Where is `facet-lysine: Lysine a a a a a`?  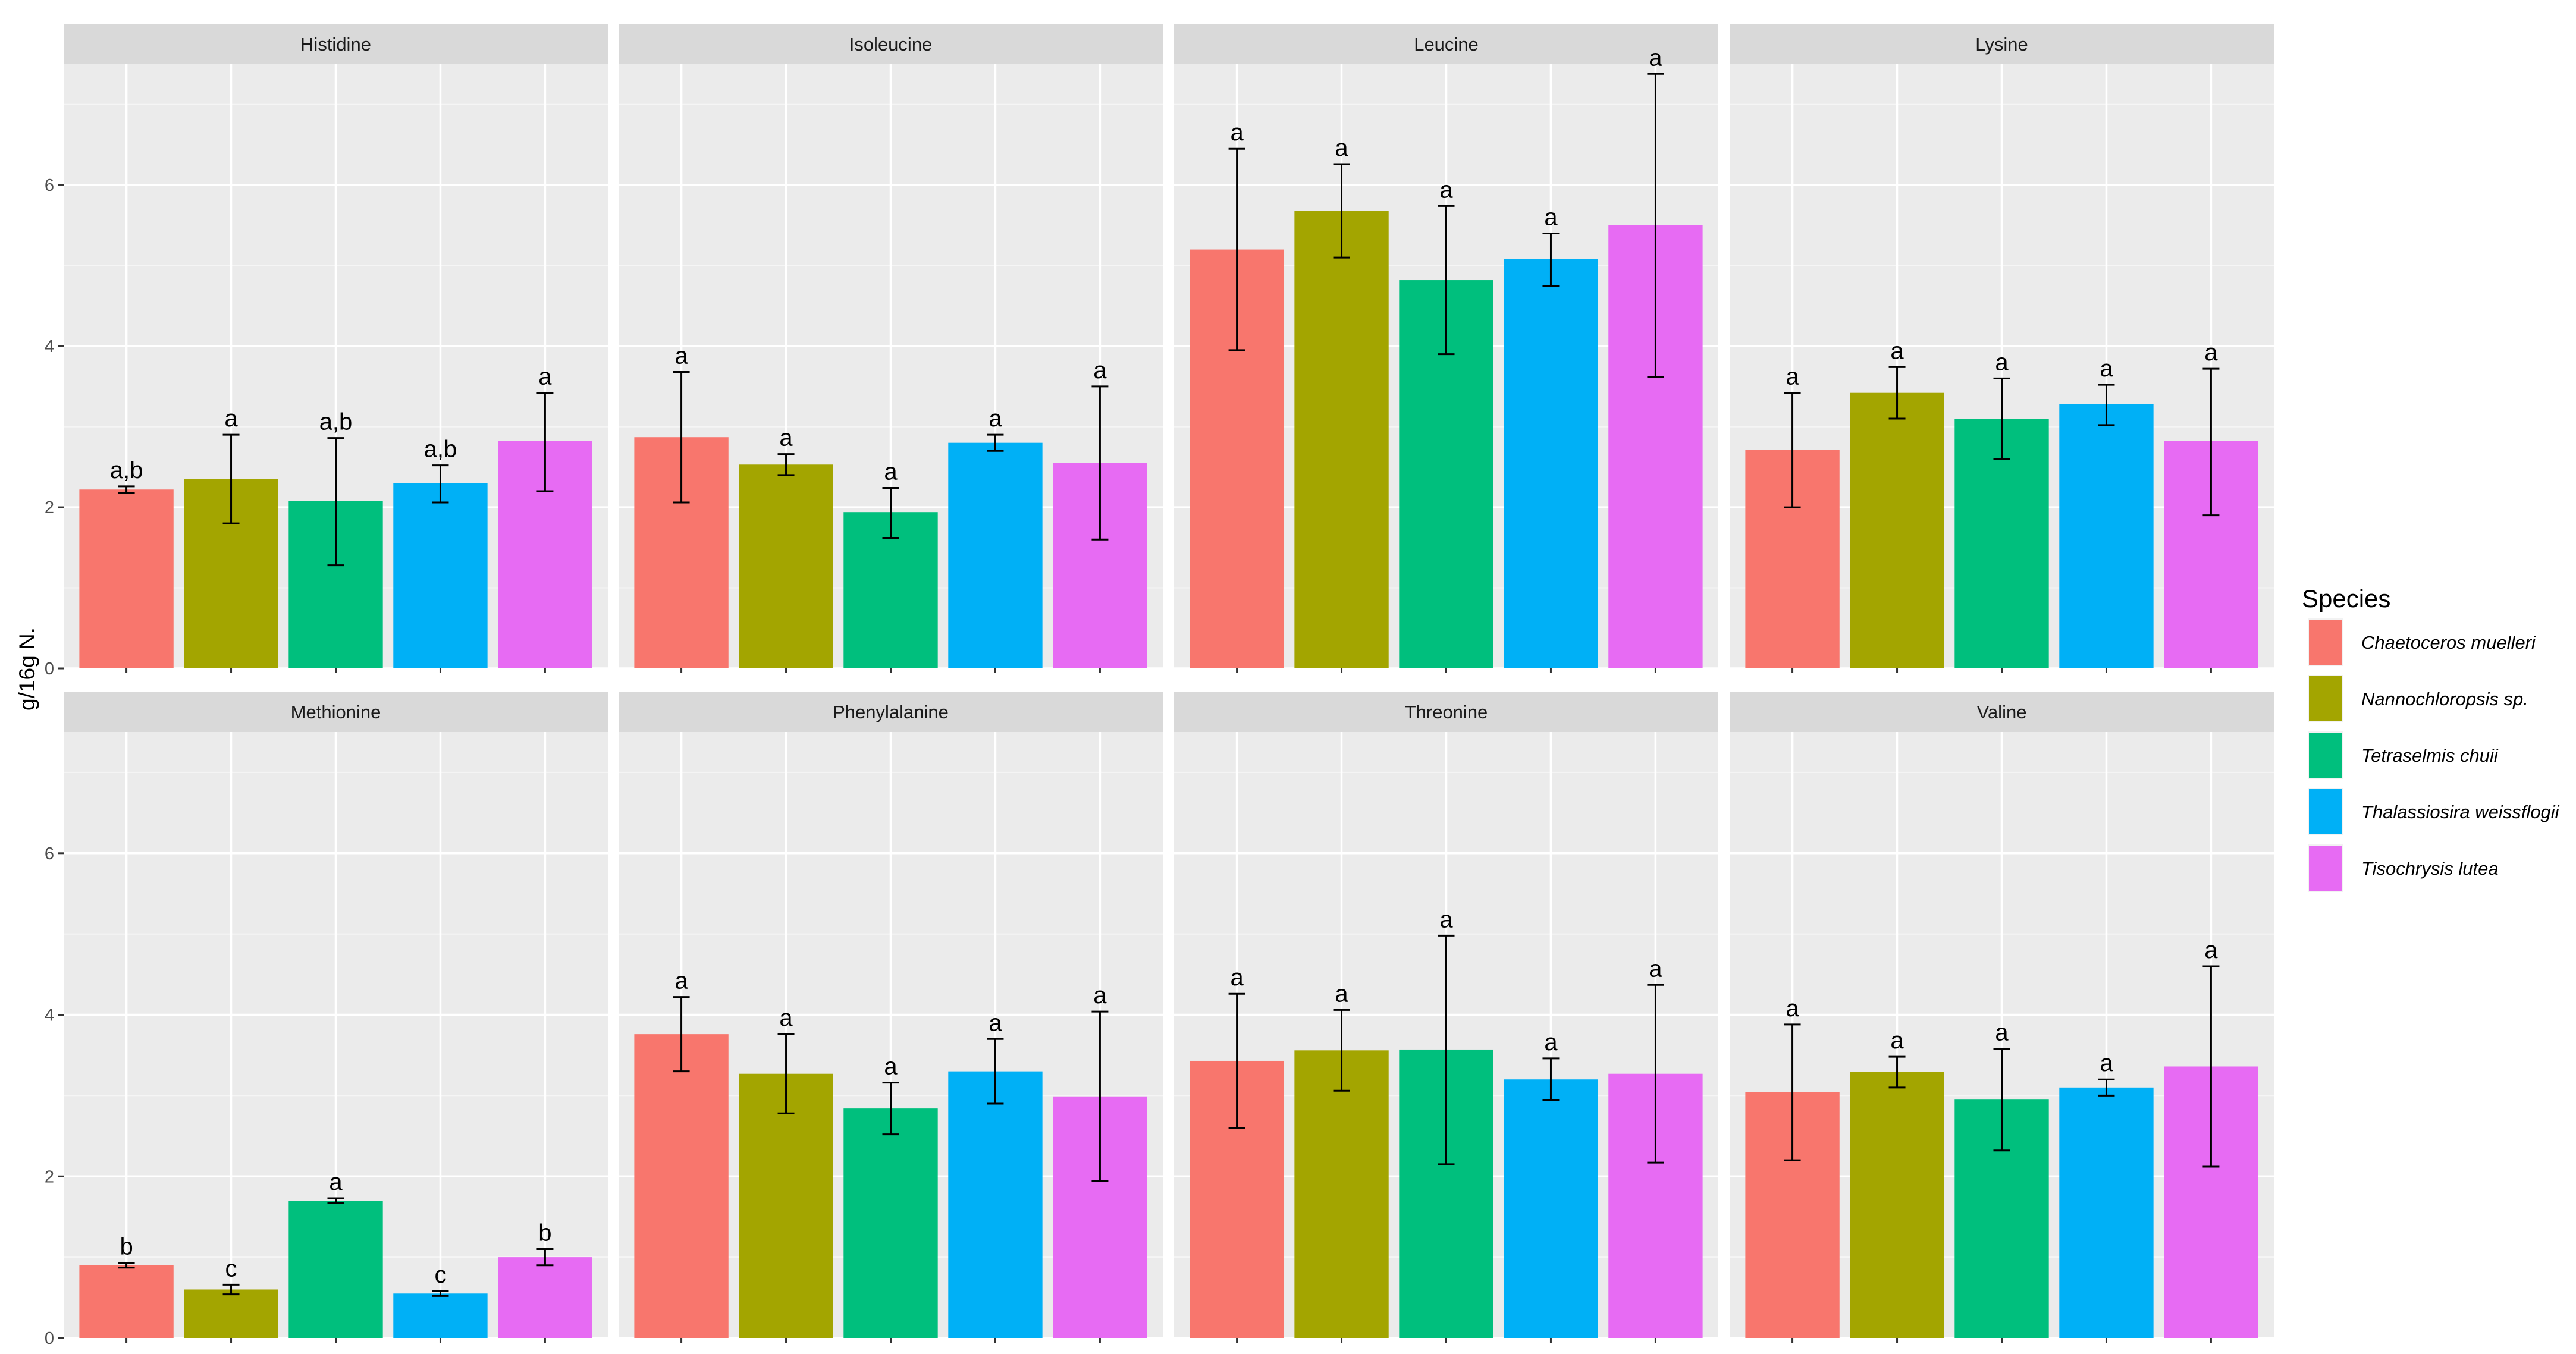
facet-lysine: Lysine a a a a a is located at coordinates (2002, 348).